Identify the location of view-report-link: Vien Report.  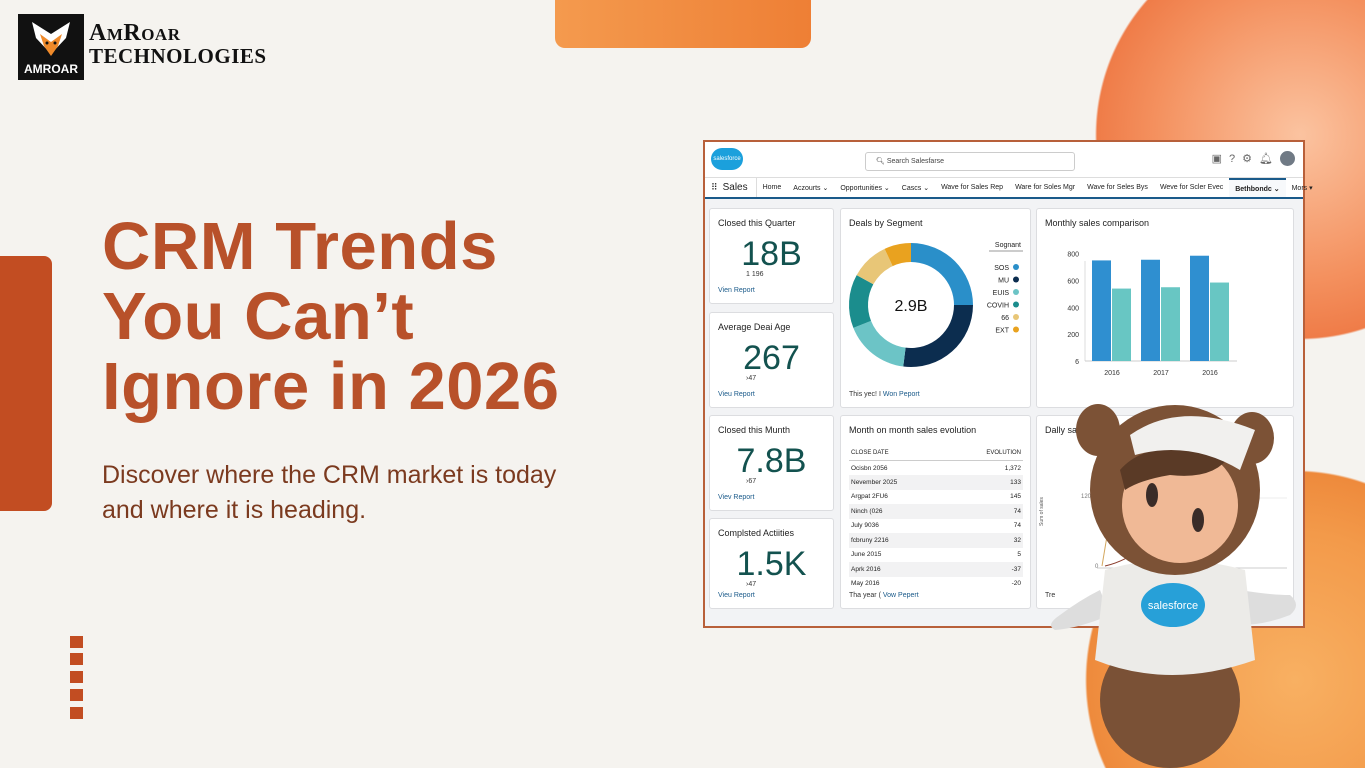
(736, 290).